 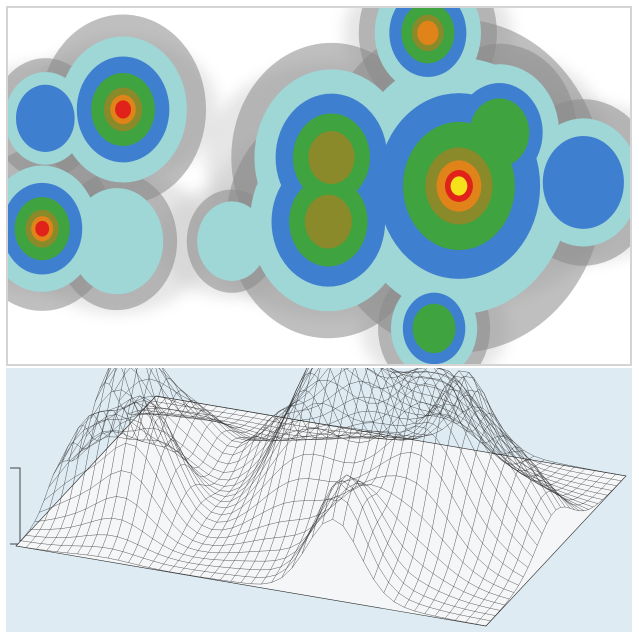 What do you see at coordinates (15, 506) in the screenshot?
I see `z-axis-bracket` at bounding box center [15, 506].